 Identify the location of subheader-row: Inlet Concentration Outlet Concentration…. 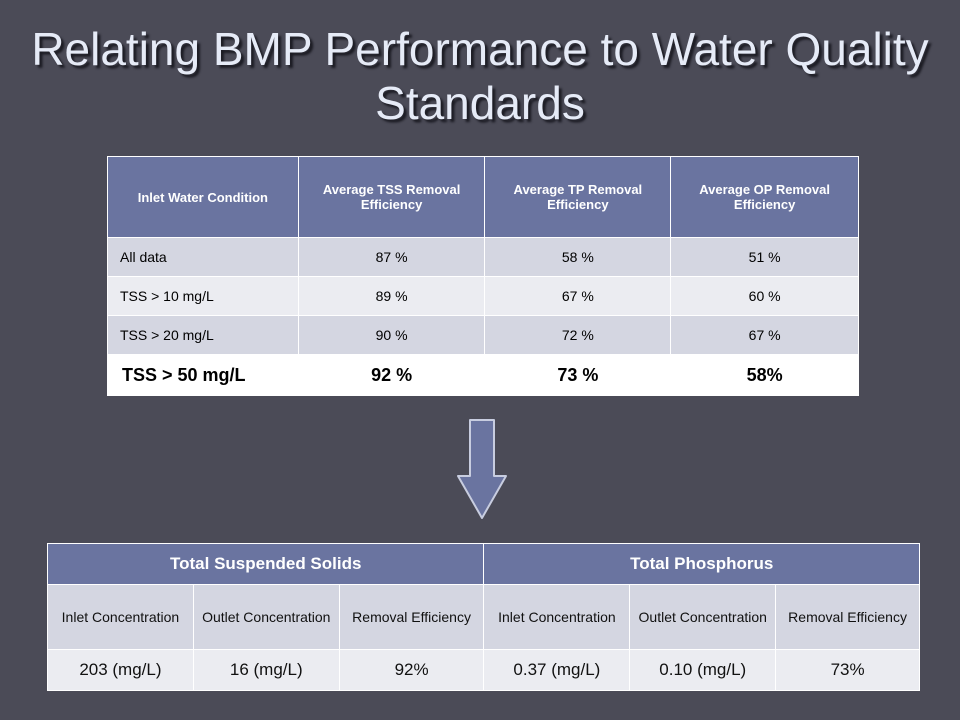
(483, 617).